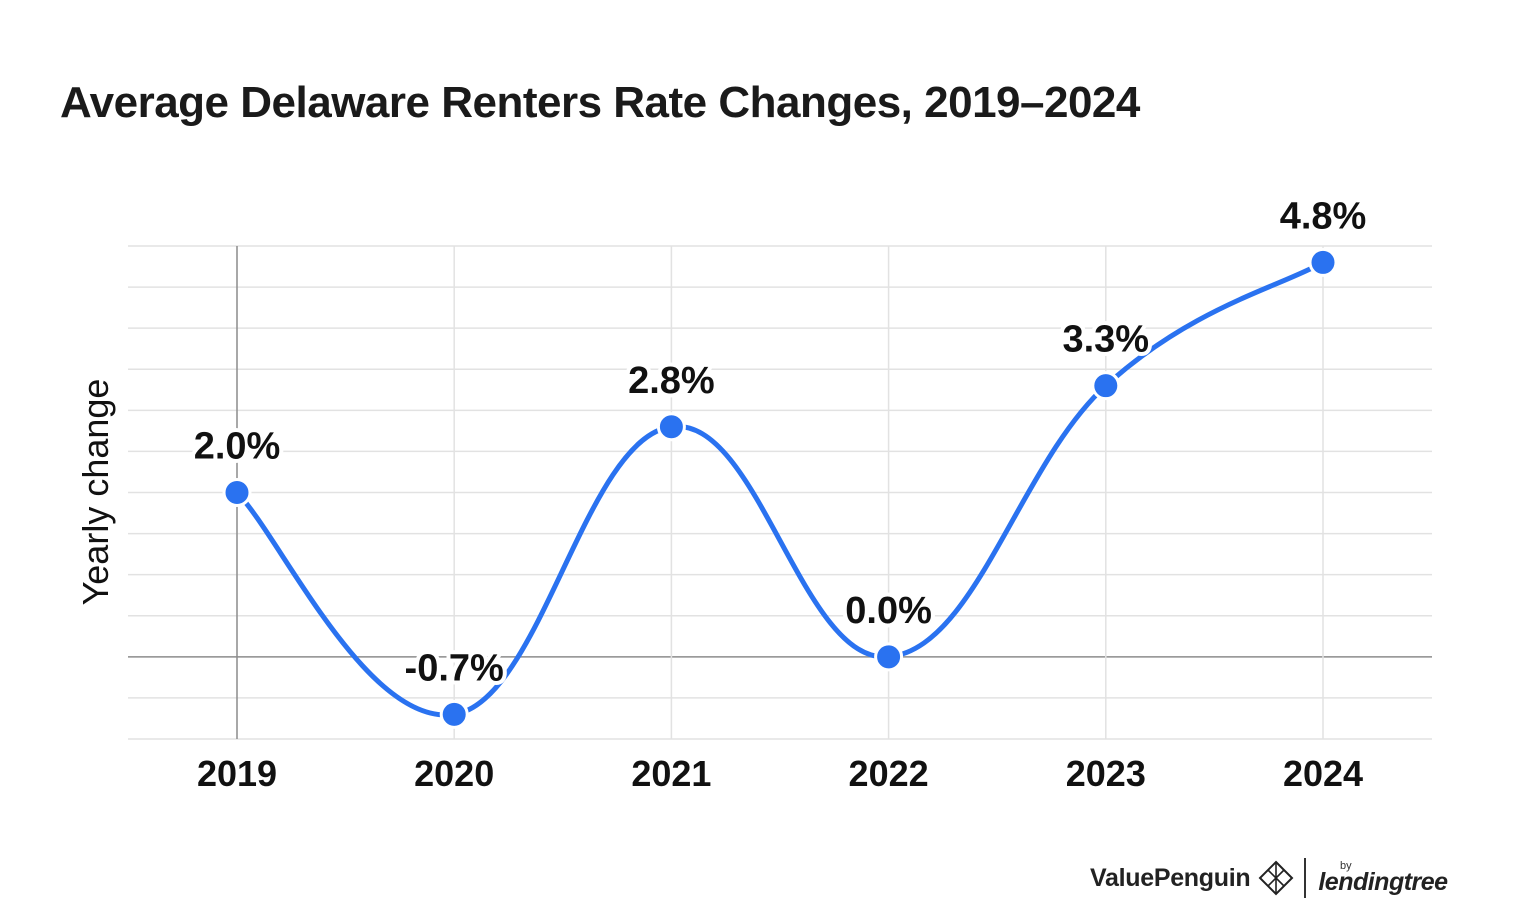  I want to click on brand-logo: ValuePenguin by lendingtree, so click(1269, 878).